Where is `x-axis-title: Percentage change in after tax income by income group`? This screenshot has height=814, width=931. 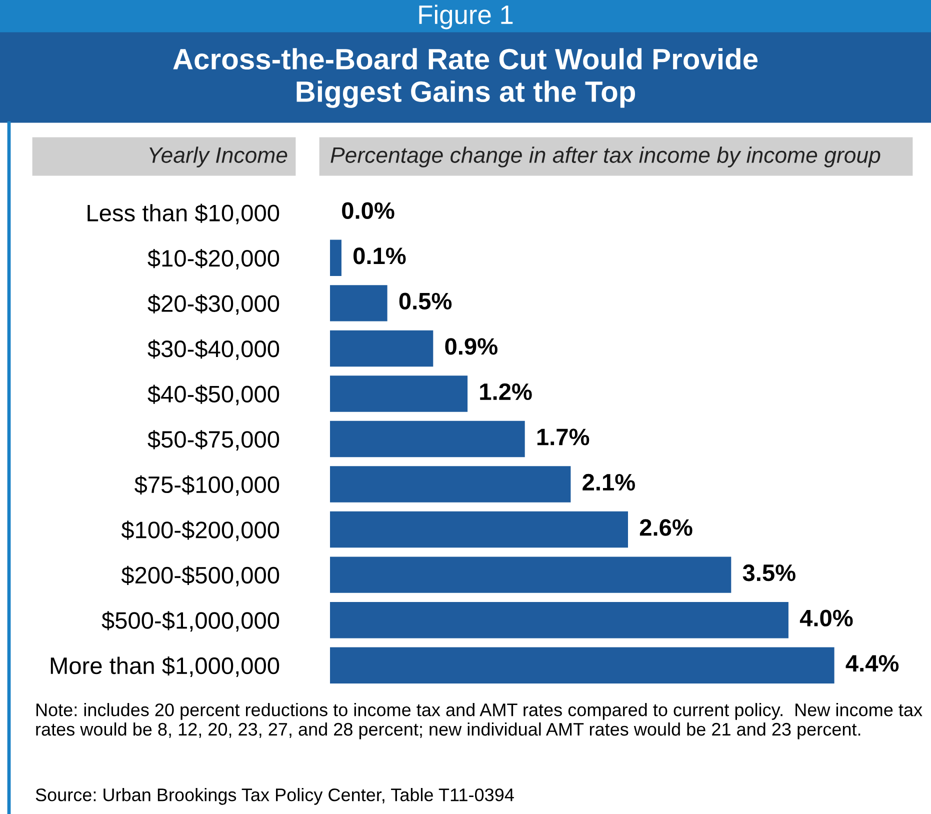
x-axis-title: Percentage change in after tax income by income group is located at coordinates (605, 157).